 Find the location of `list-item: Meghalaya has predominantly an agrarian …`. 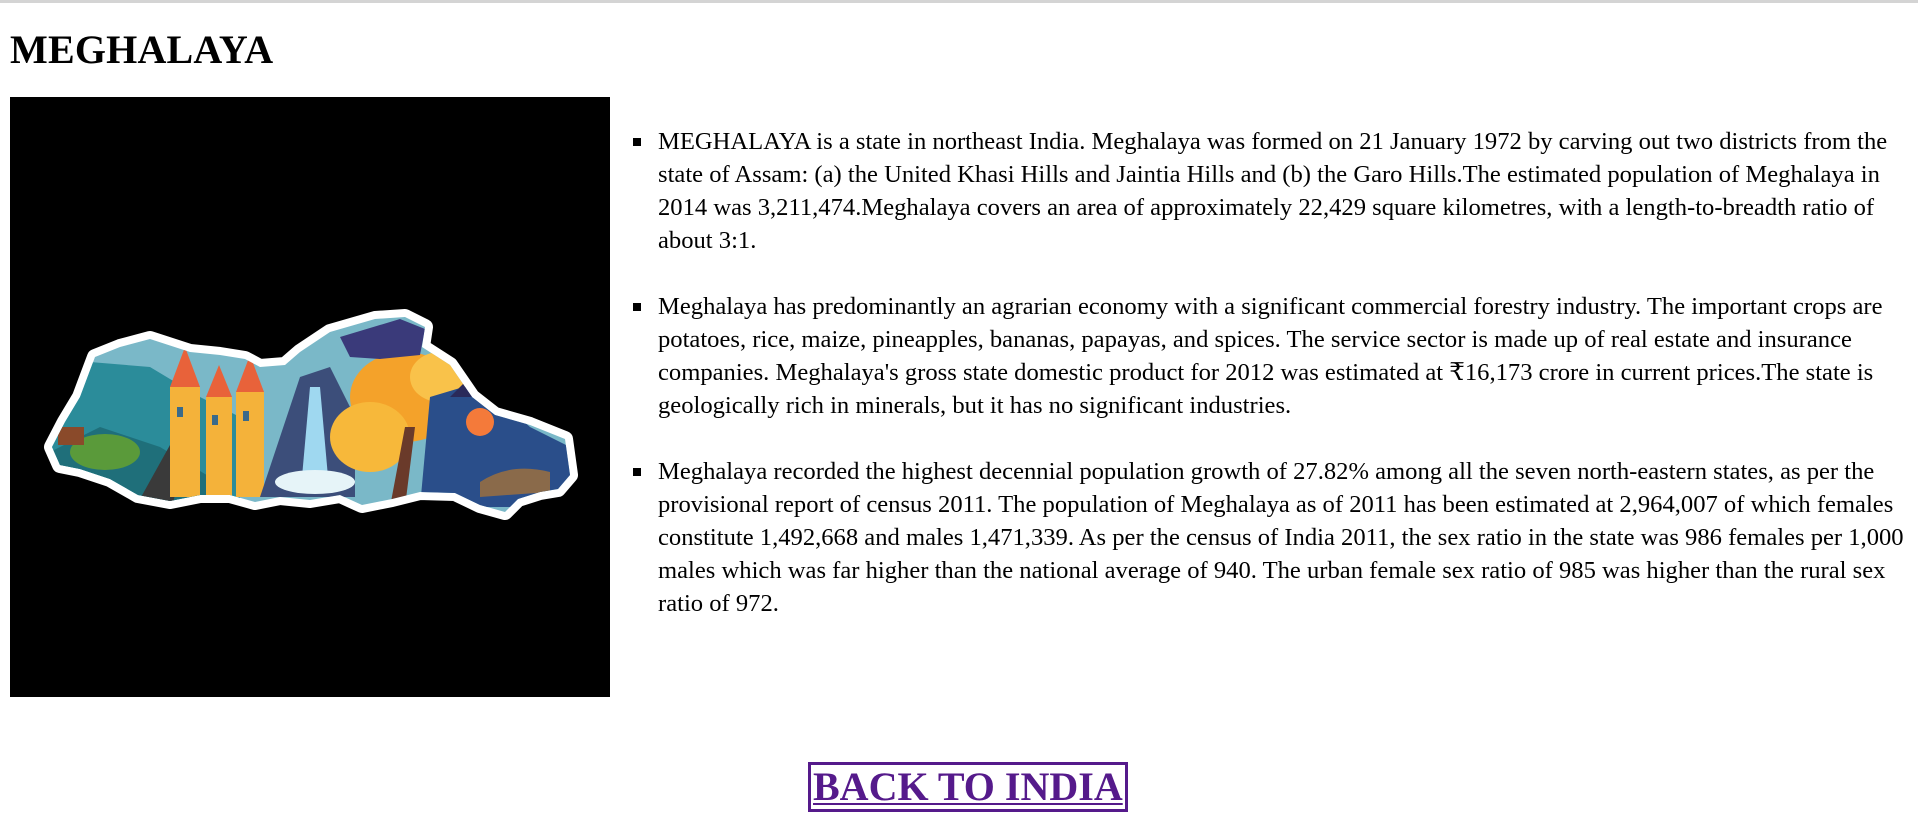

list-item: Meghalaya has predominantly an agrarian … is located at coordinates (1273, 356).